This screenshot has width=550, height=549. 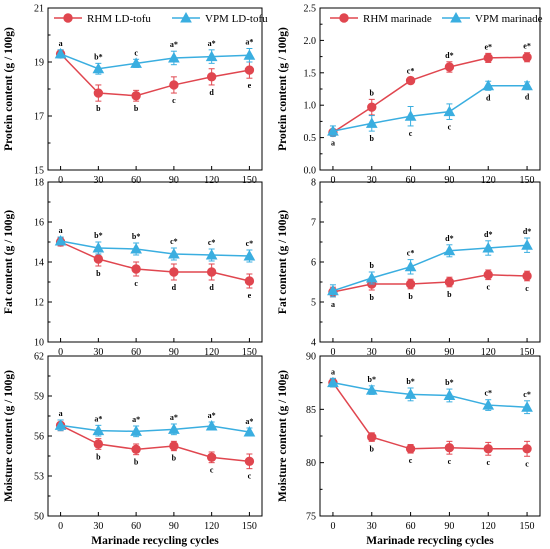 What do you see at coordinates (39, 303) in the screenshot?
I see `y-tick-label: 12` at bounding box center [39, 303].